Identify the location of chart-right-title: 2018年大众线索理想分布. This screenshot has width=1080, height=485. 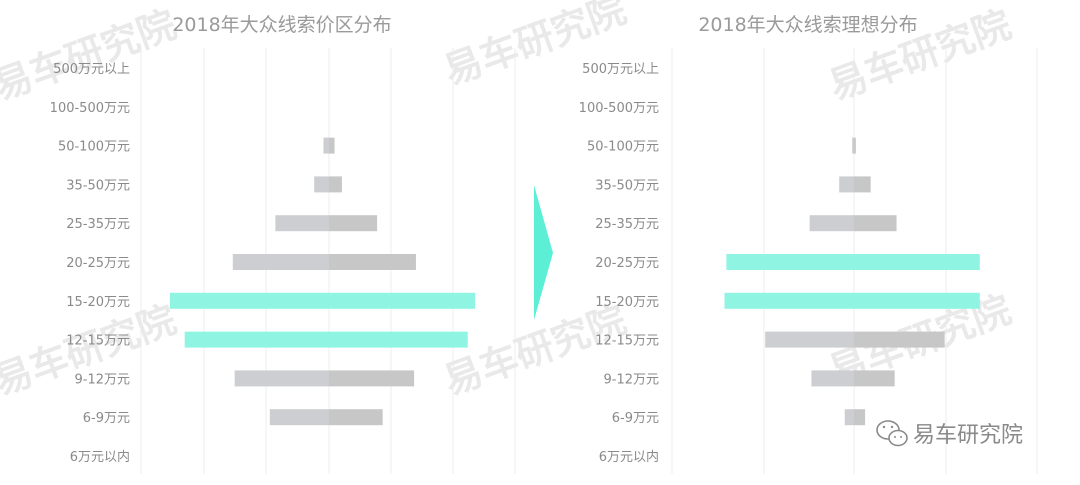
(807, 25).